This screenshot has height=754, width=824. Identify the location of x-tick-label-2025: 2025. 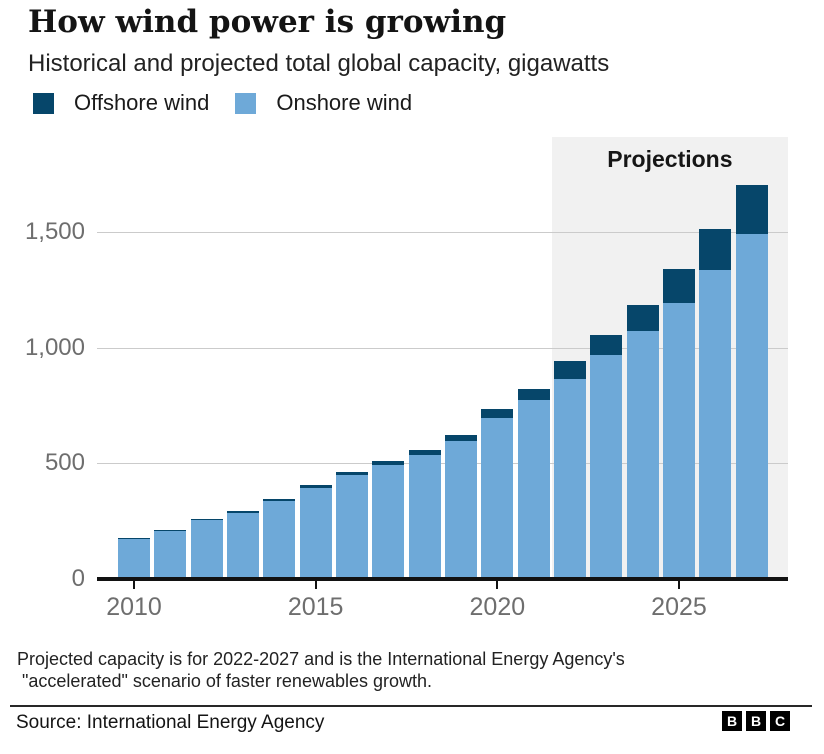
(679, 607).